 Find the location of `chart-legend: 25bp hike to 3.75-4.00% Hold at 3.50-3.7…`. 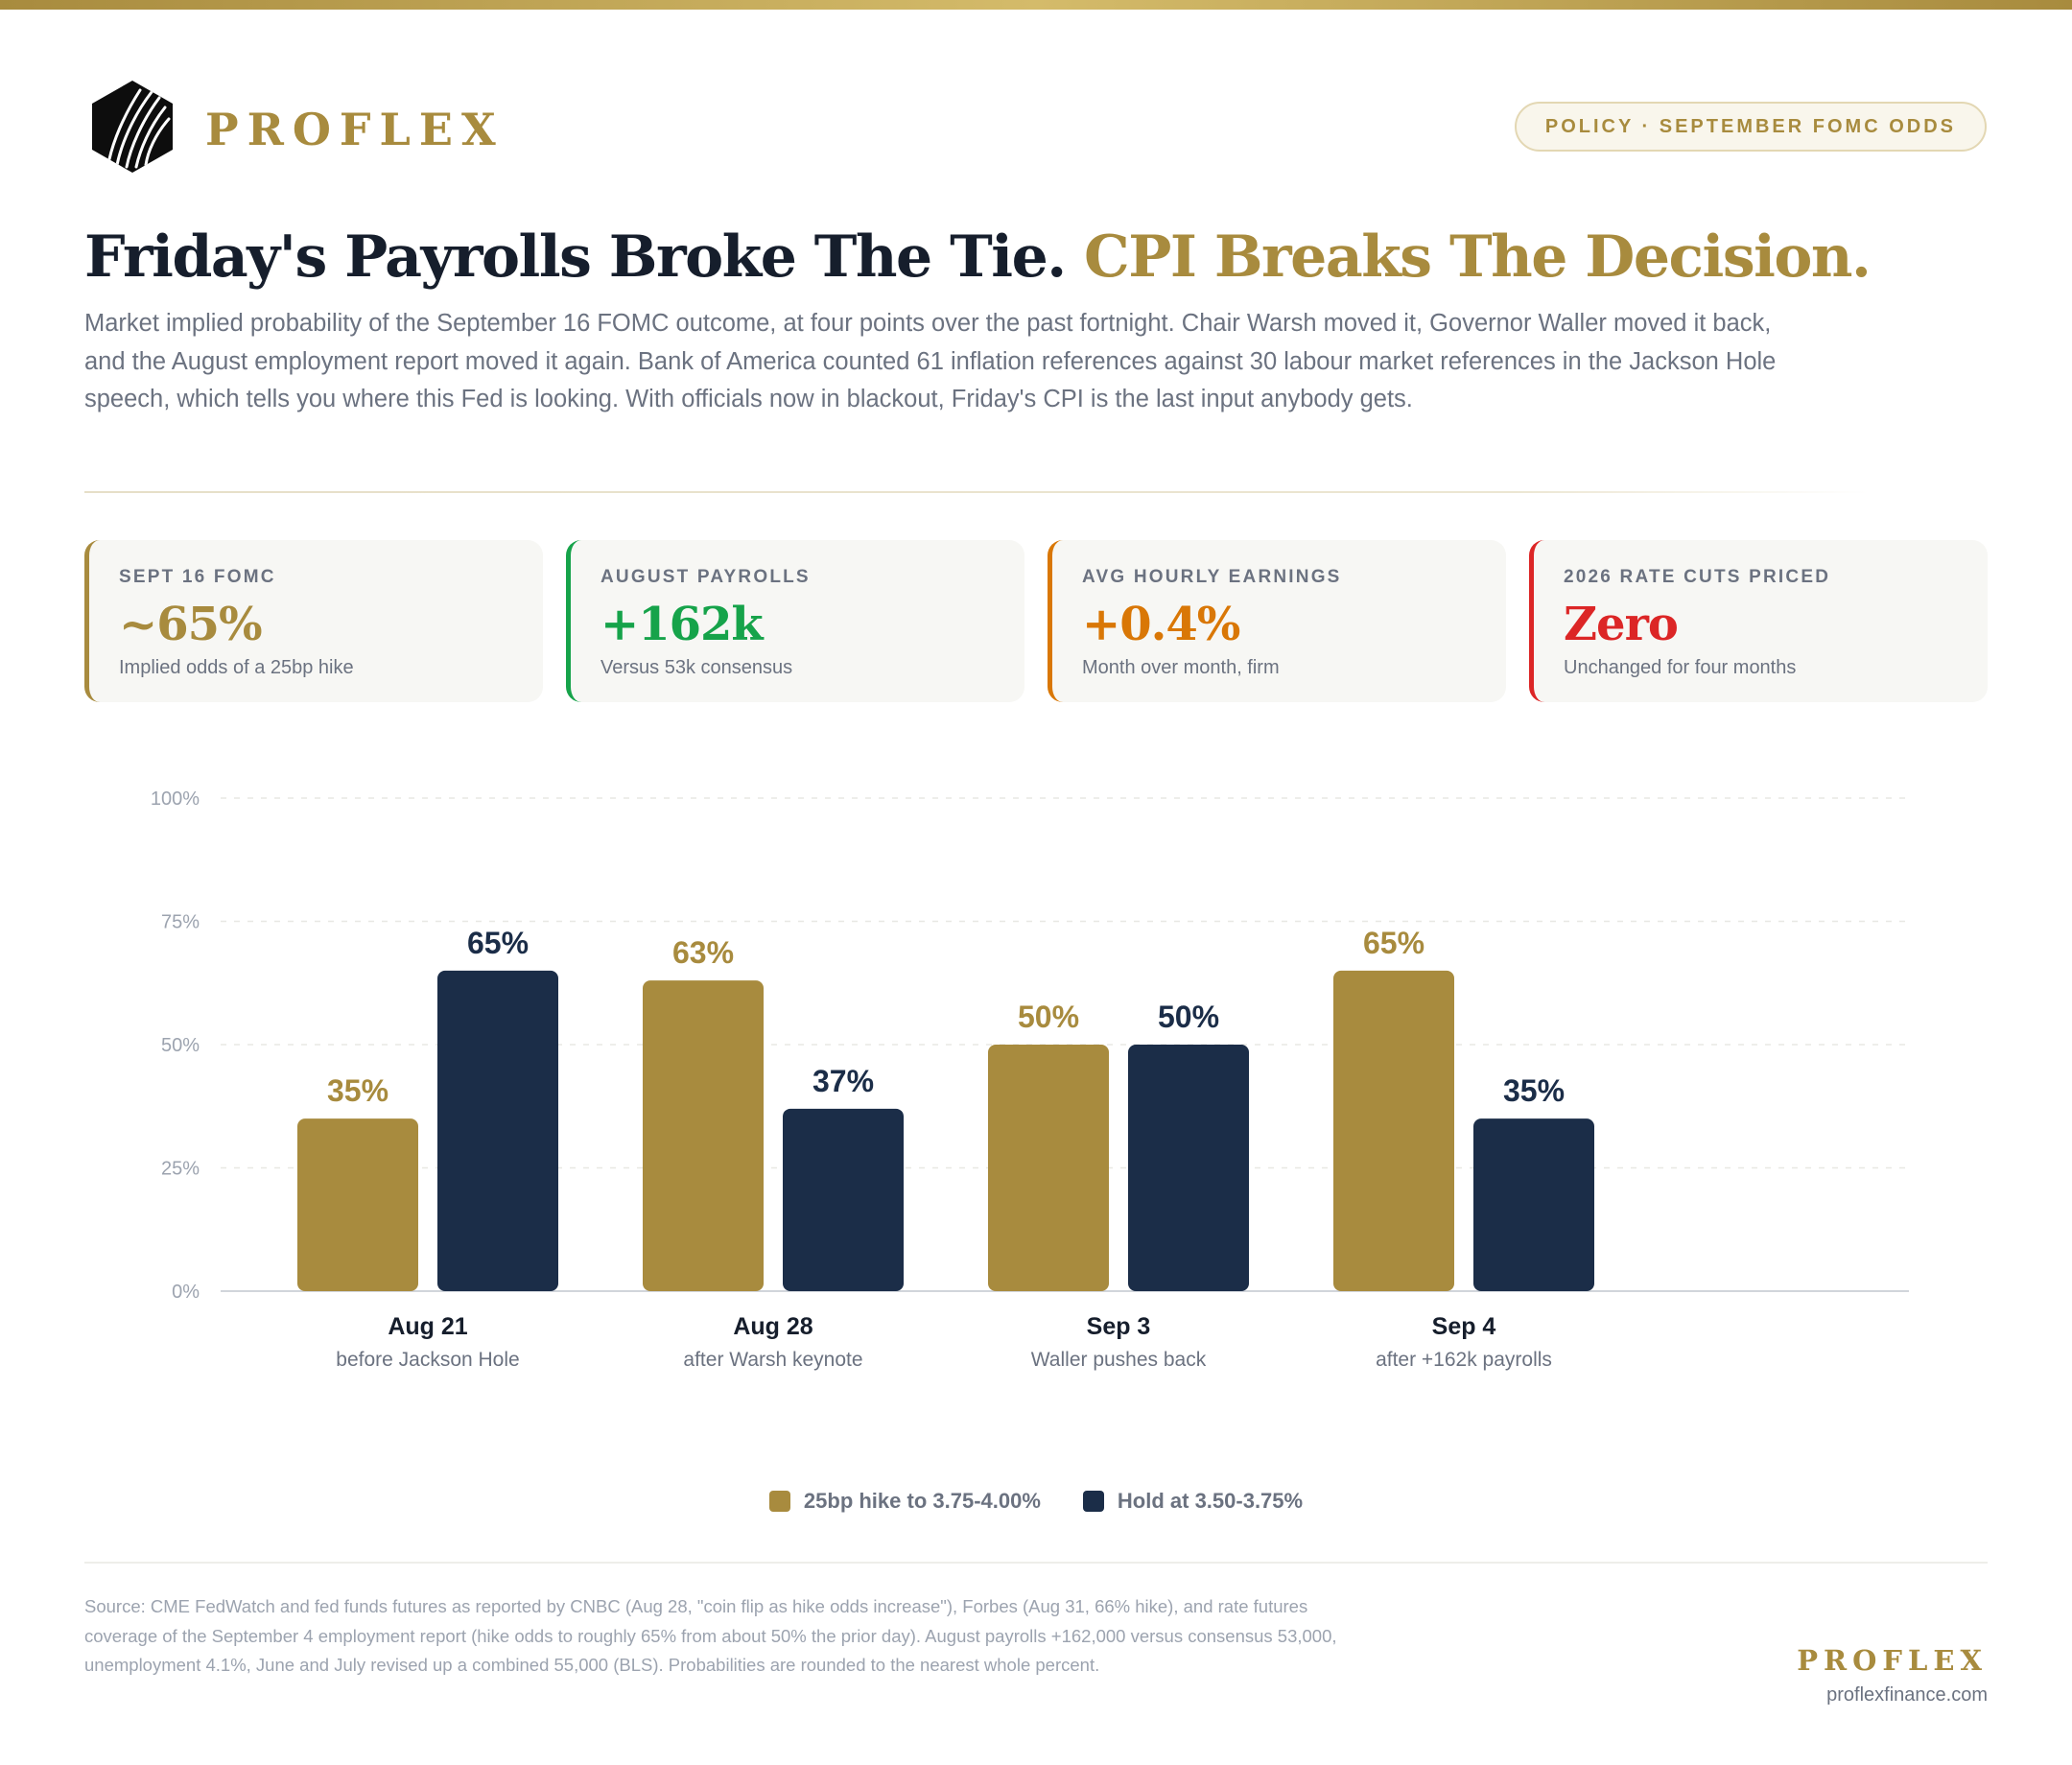

chart-legend: 25bp hike to 3.75-4.00% Hold at 3.50-3.7… is located at coordinates (1036, 1501).